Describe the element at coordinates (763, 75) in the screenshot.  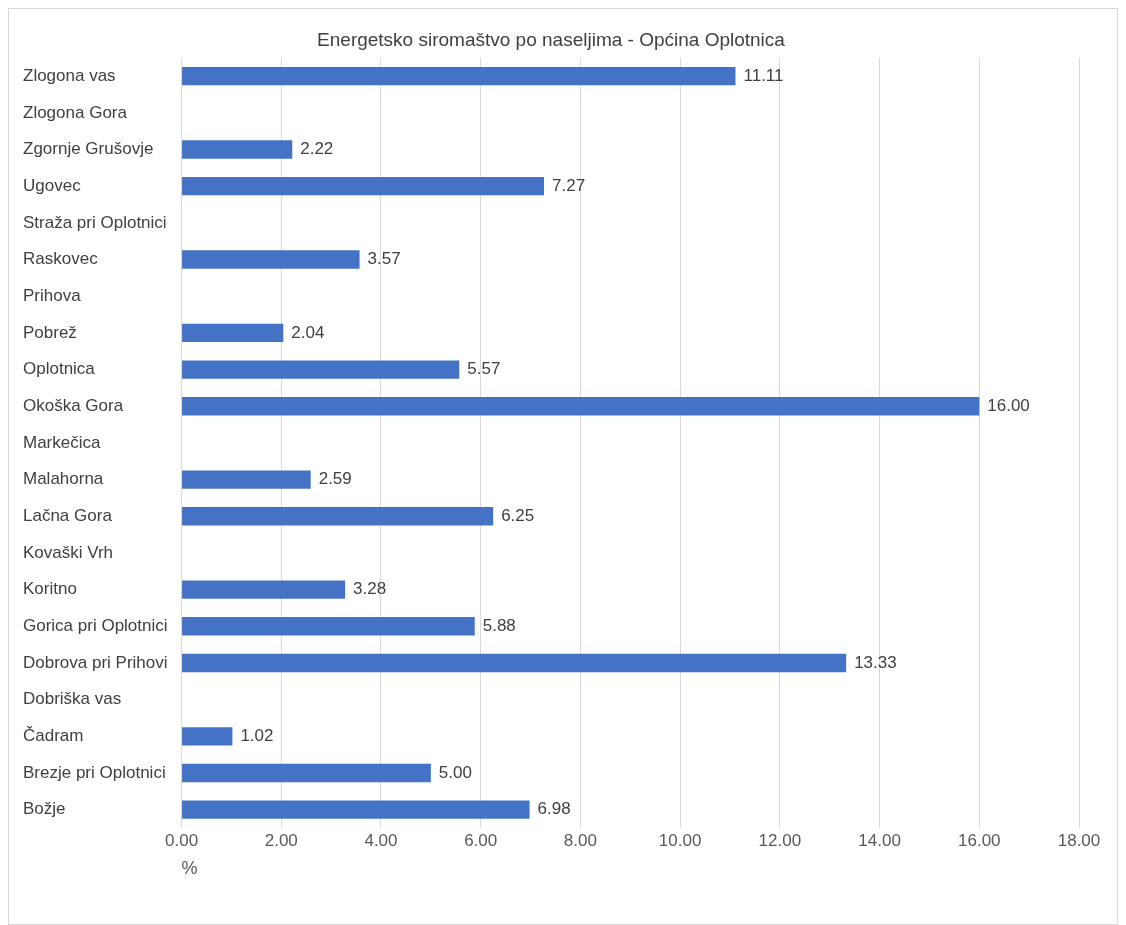
I see `data-label: 11.11` at that location.